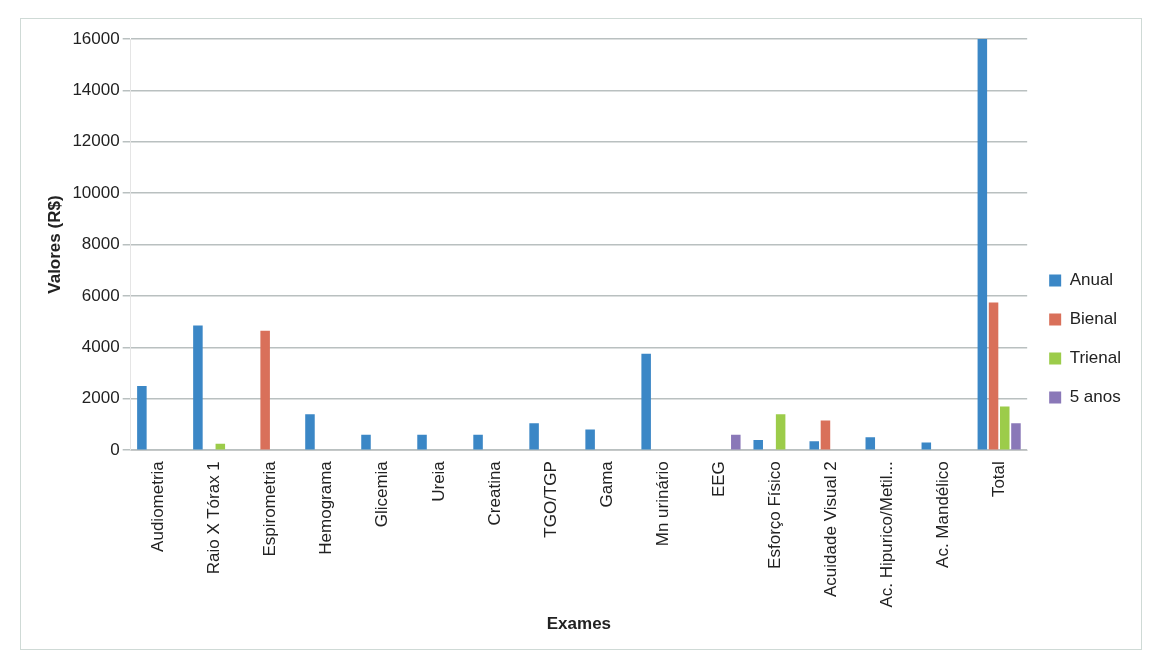 The image size is (1172, 668). What do you see at coordinates (606, 484) in the screenshot?
I see `x-tick-label: Gama` at bounding box center [606, 484].